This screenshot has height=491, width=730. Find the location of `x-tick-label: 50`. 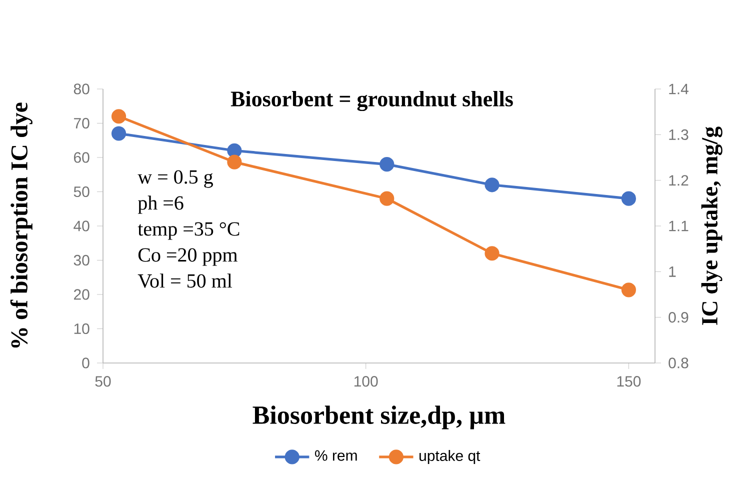

x-tick-label: 50 is located at coordinates (103, 381).